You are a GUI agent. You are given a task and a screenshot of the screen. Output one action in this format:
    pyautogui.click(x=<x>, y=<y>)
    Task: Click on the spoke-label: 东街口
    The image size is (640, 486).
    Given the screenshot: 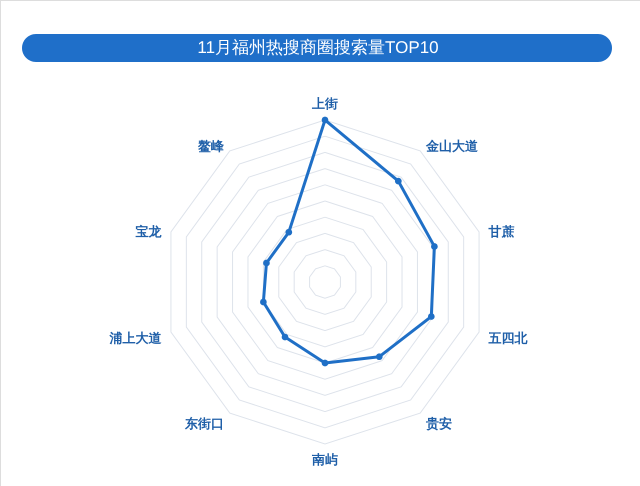 What is the action you would take?
    pyautogui.click(x=204, y=424)
    